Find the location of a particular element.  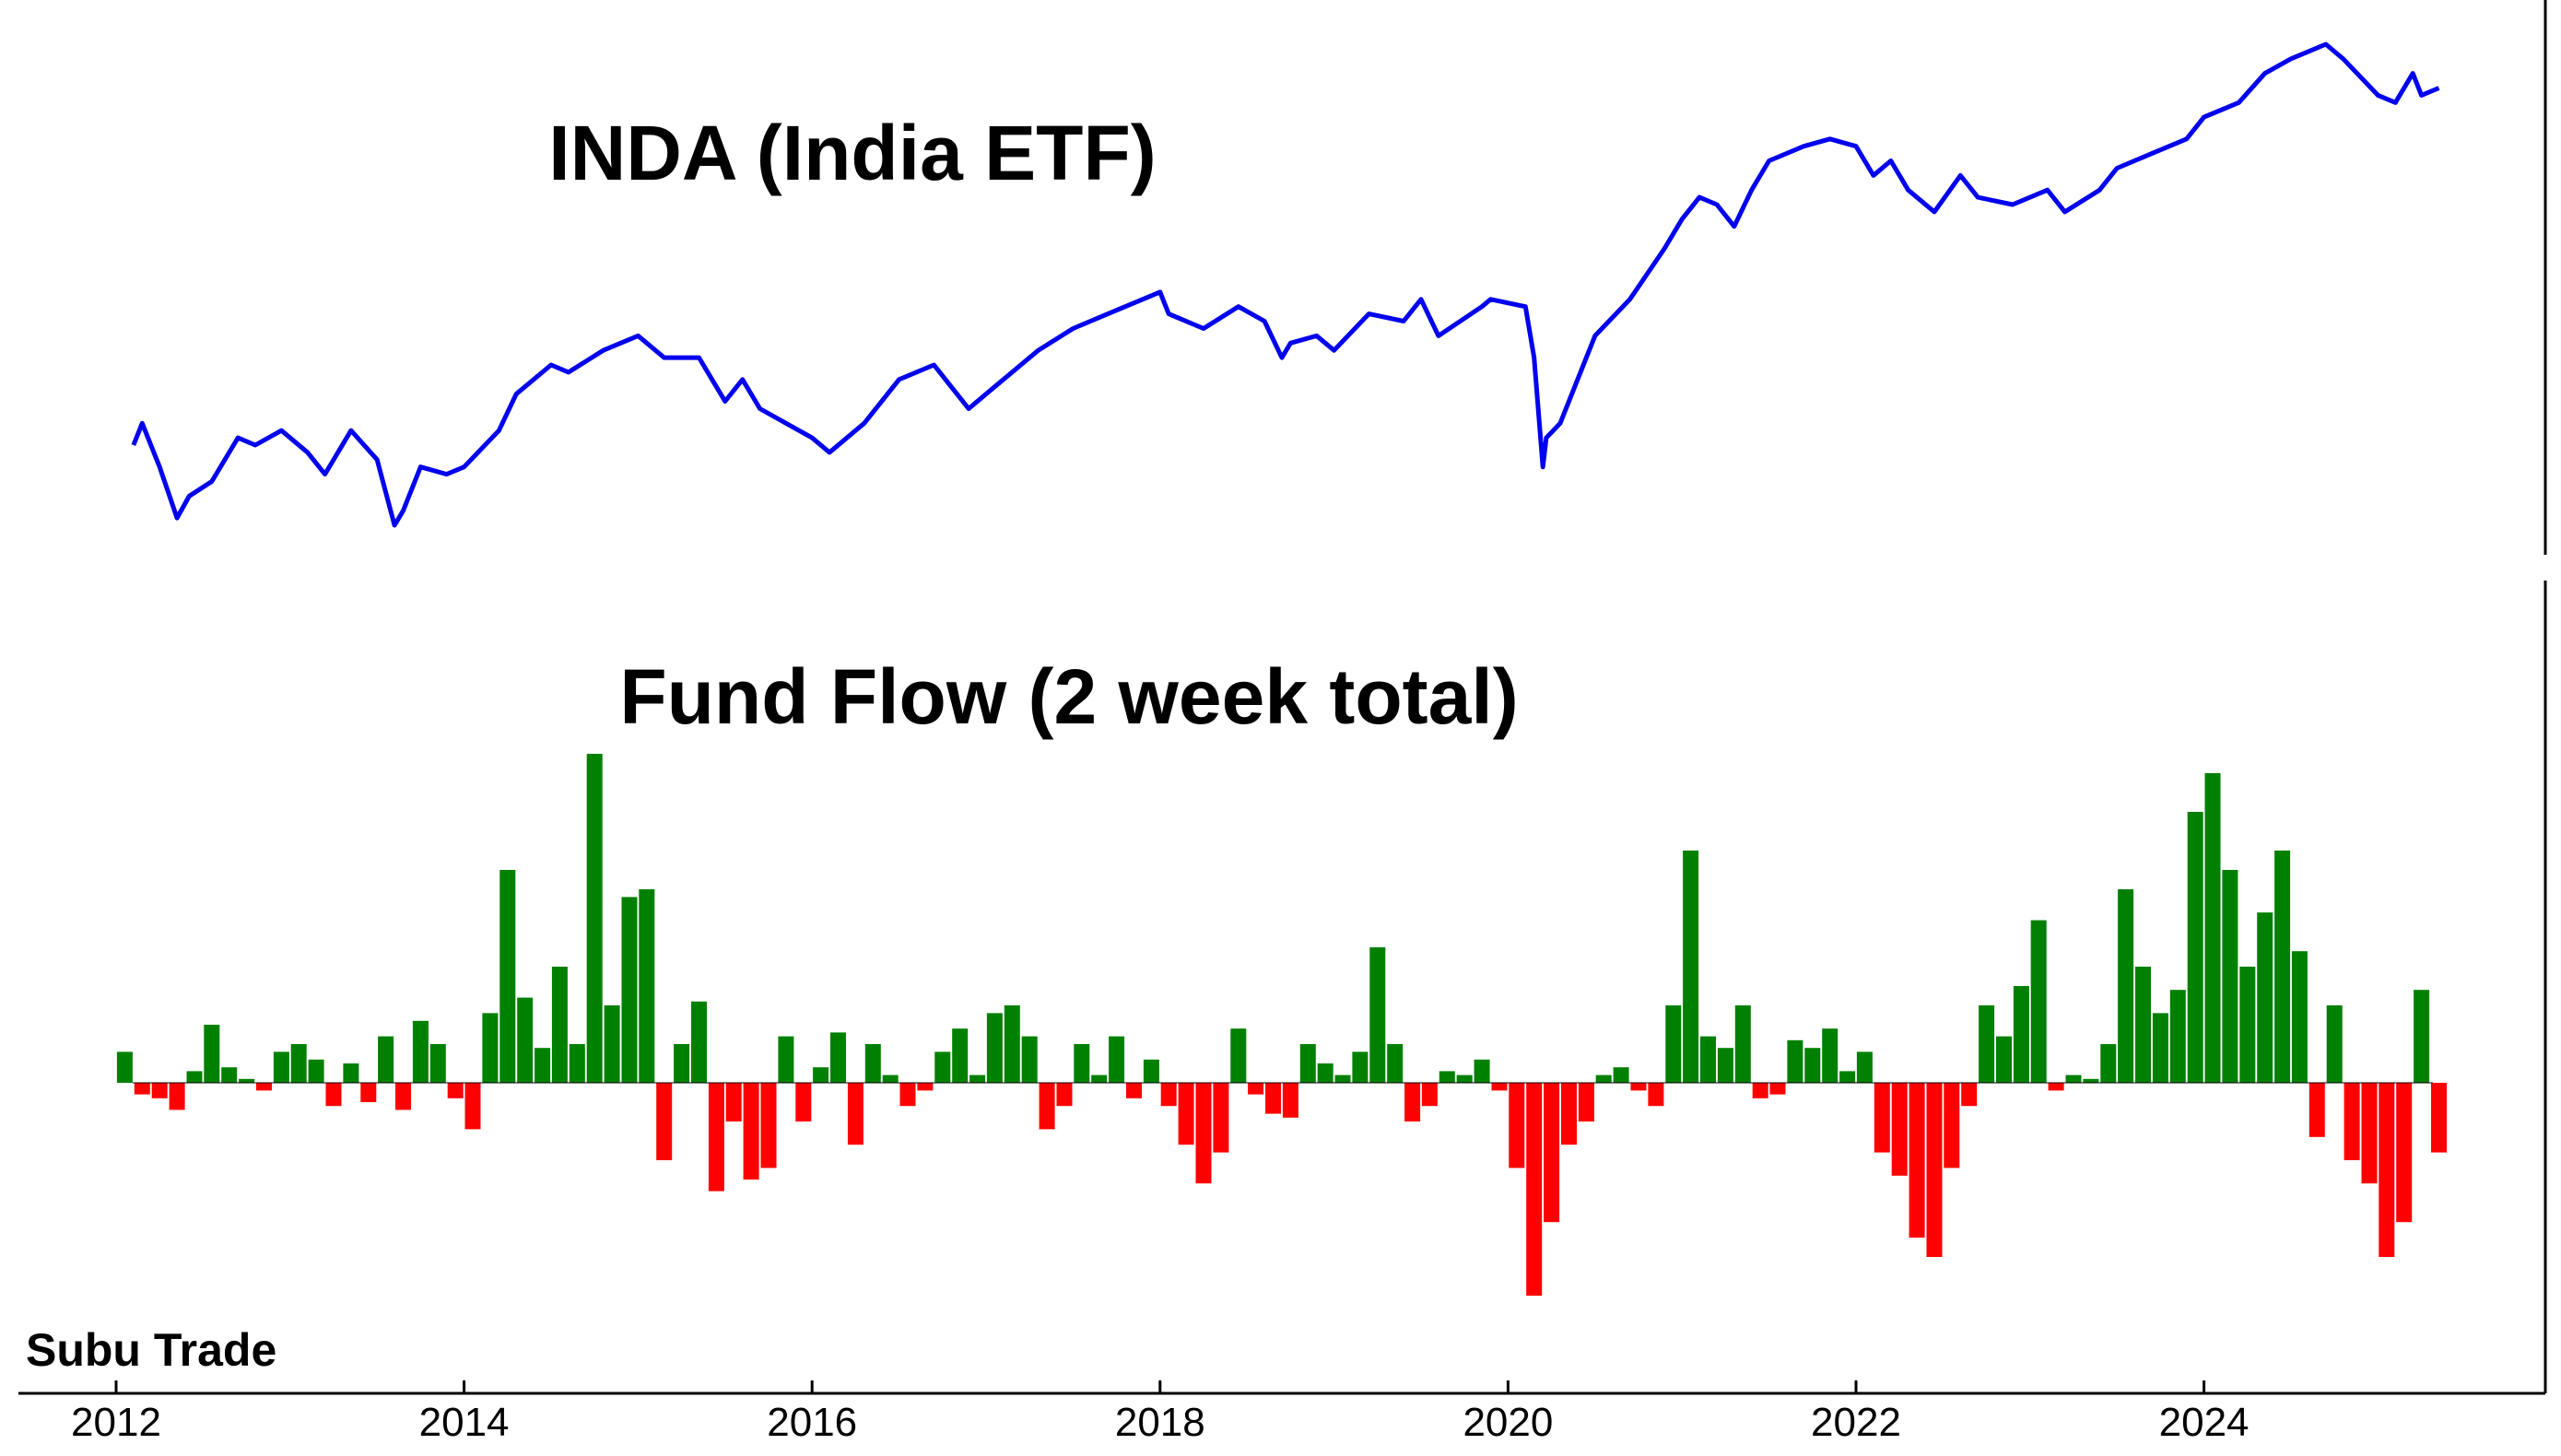

x-axis: 2012 2014 2016 2018 2020 2022 2024 is located at coordinates (1282, 1412).